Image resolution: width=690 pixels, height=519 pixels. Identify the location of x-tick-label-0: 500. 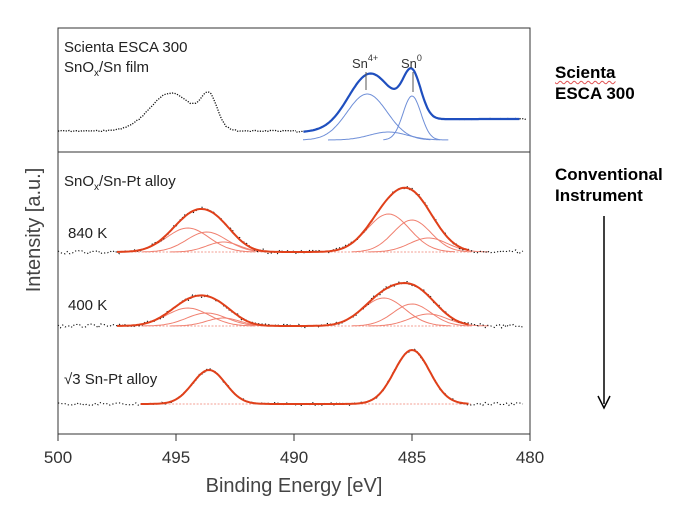
(58, 457).